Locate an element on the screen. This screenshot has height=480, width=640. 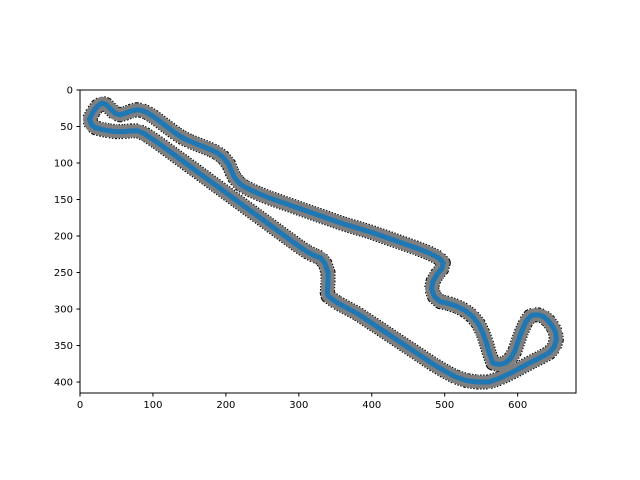
y-tick-label: 200 is located at coordinates (63, 237).